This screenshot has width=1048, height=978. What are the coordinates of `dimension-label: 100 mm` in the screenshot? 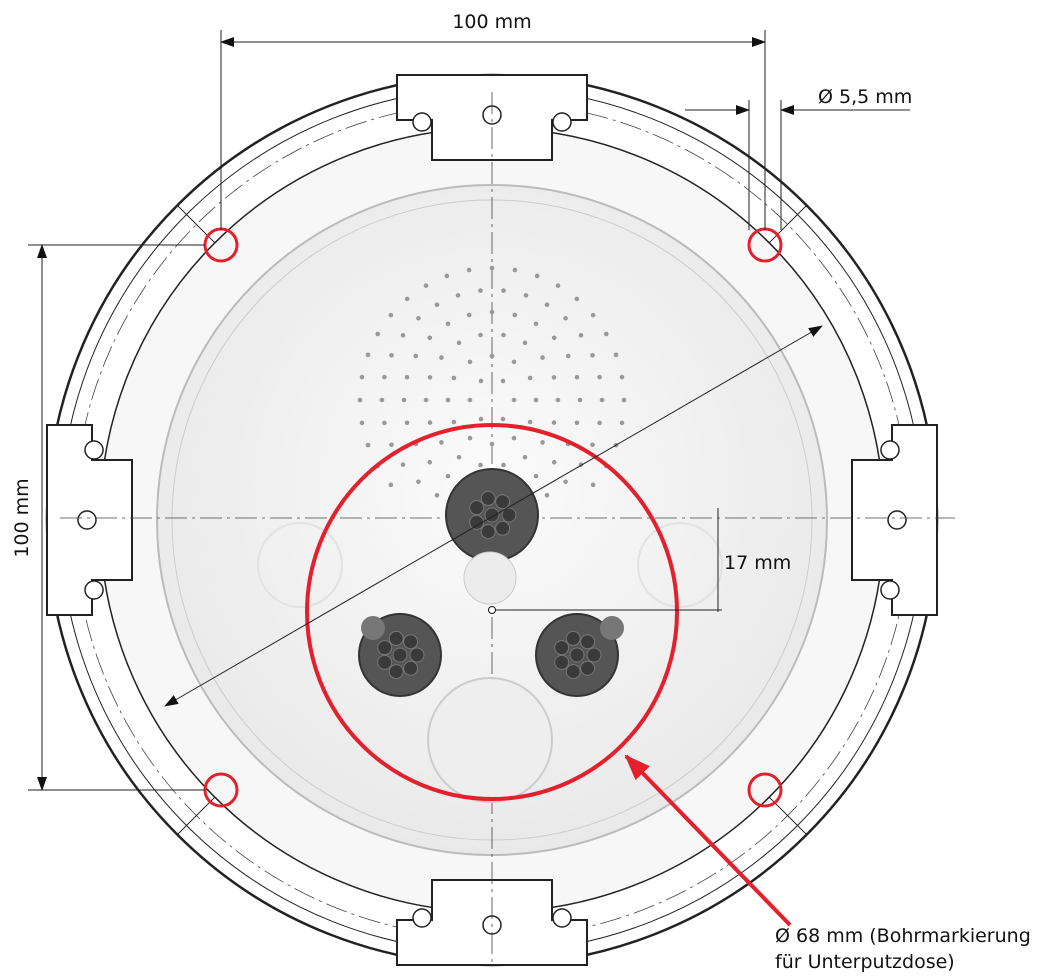 It's located at (491, 22).